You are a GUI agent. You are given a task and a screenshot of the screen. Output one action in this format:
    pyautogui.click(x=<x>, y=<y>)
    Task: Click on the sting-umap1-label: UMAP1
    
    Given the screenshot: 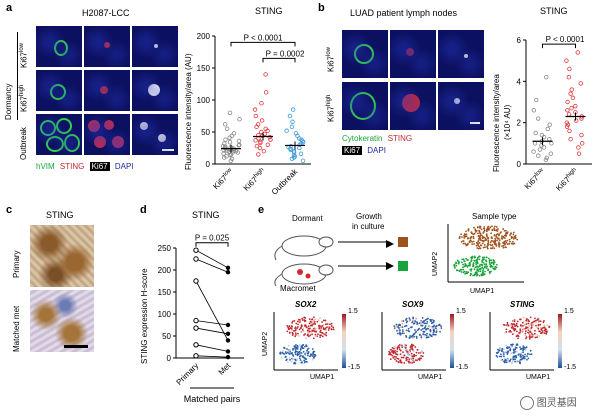 What is the action you would take?
    pyautogui.click(x=538, y=377)
    